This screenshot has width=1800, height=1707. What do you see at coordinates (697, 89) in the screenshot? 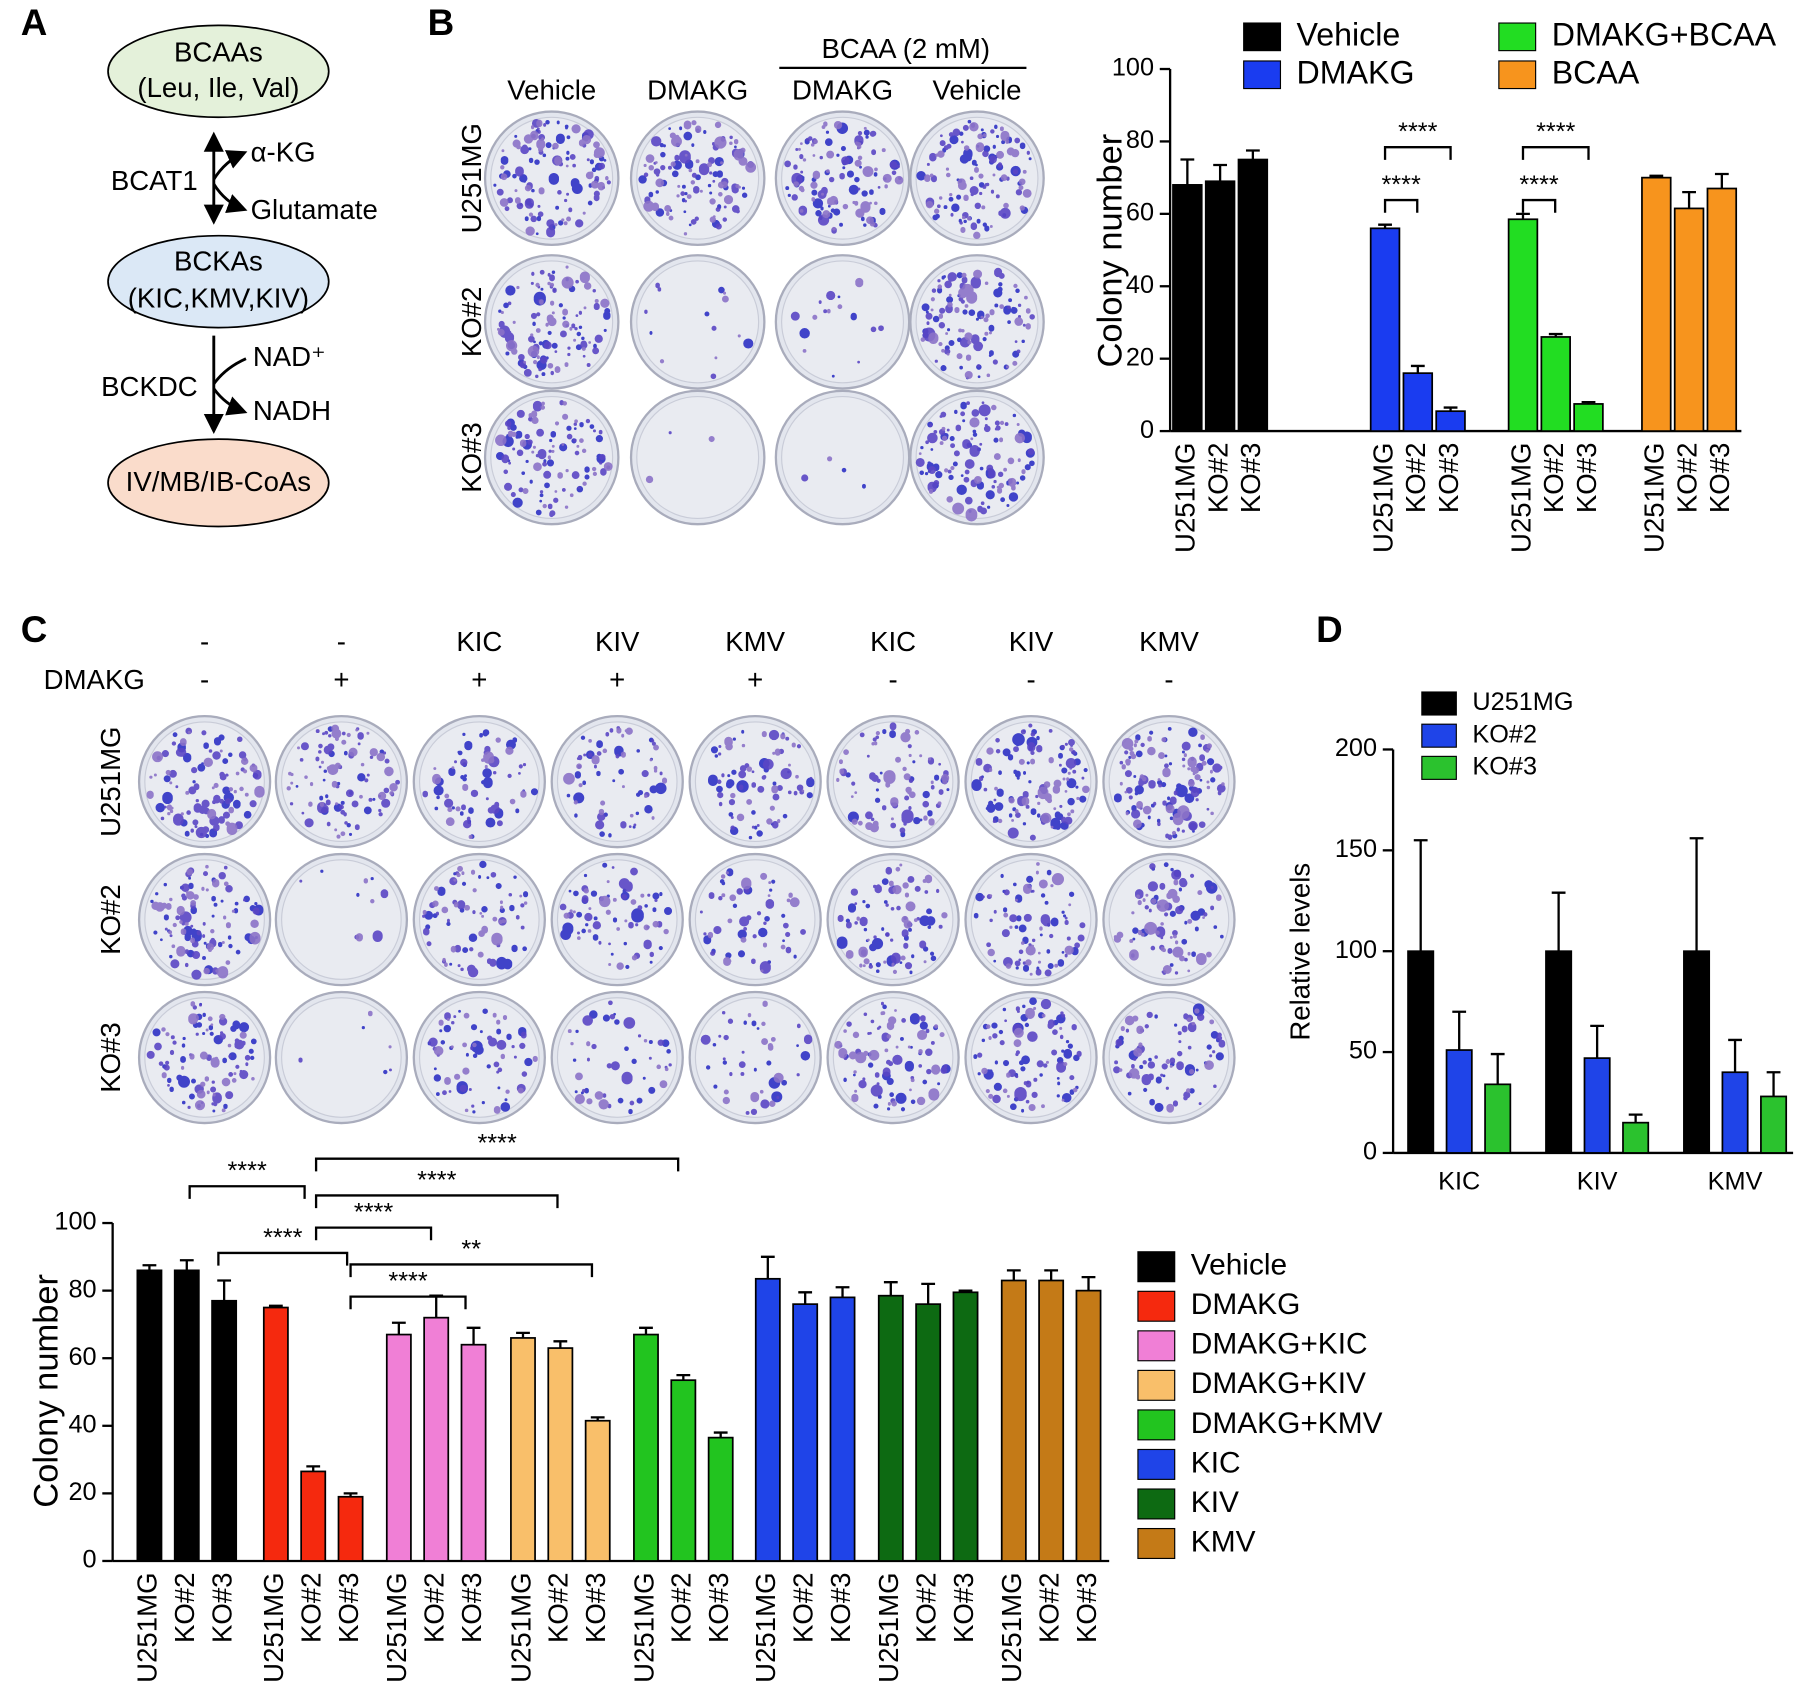
I see `column-label: DMAKG` at bounding box center [697, 89].